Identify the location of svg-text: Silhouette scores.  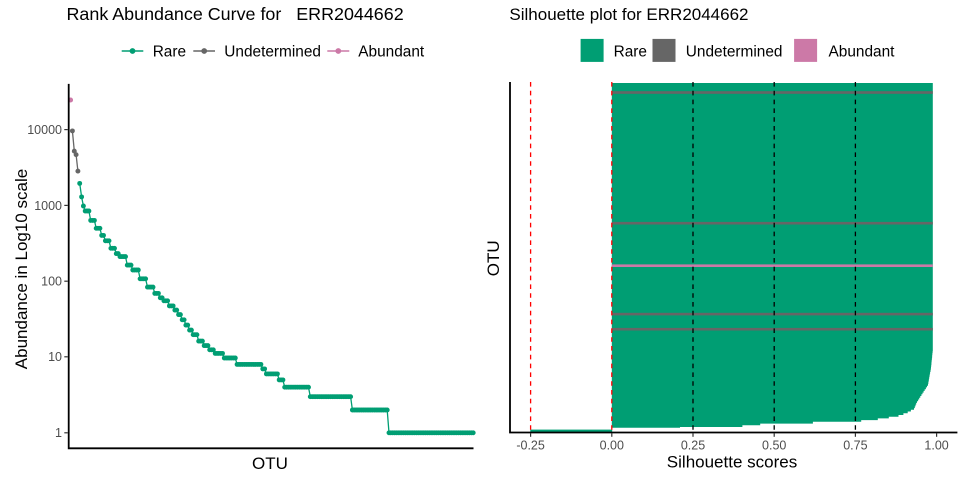
(732, 461).